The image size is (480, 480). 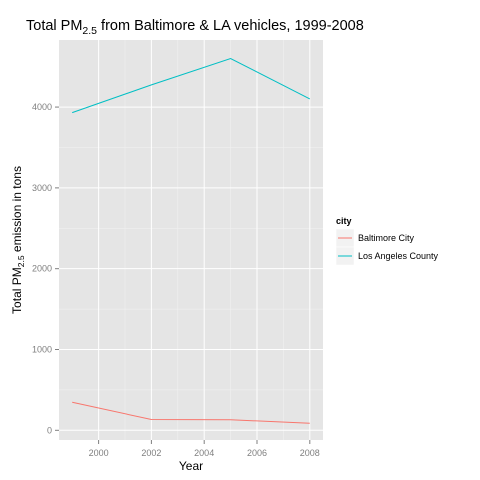 What do you see at coordinates (386, 238) in the screenshot?
I see `legend-label-baltimore-city: Baltimore City` at bounding box center [386, 238].